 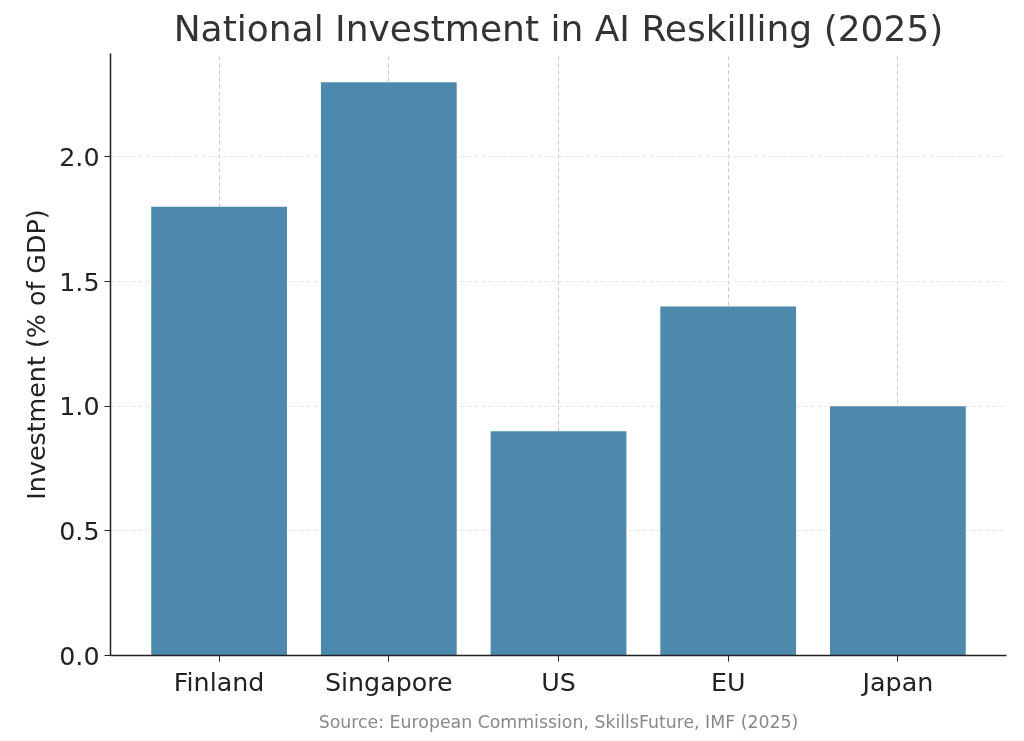 I want to click on x-tick-label: Japan, so click(x=897, y=681).